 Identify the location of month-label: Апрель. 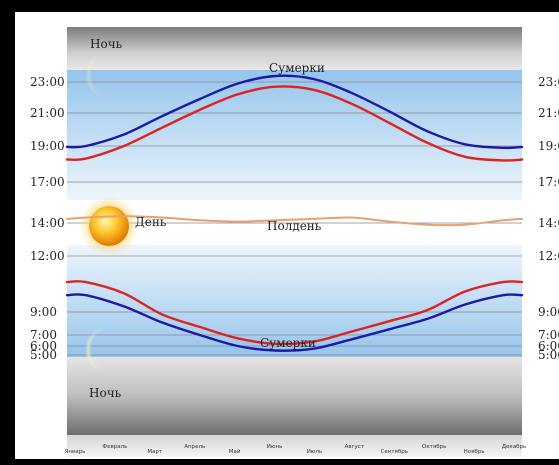
(194, 447).